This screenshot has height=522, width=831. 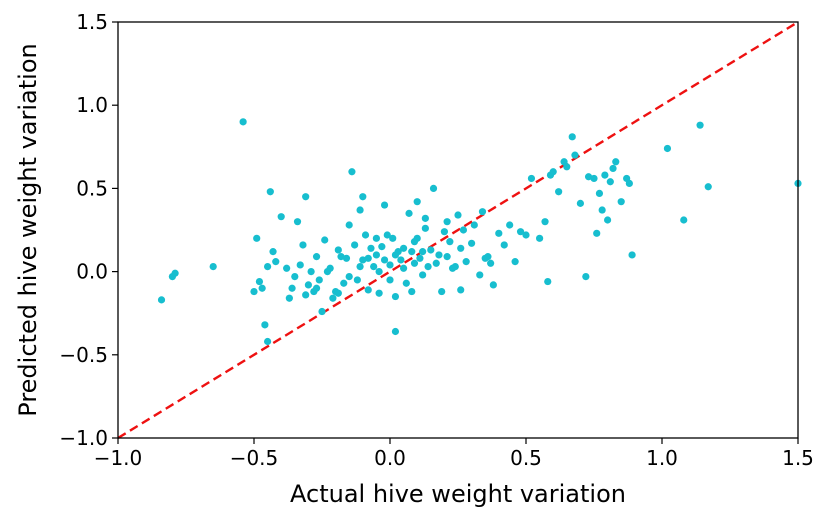 I want to click on x-tick-label: −1.0, so click(x=118, y=458).